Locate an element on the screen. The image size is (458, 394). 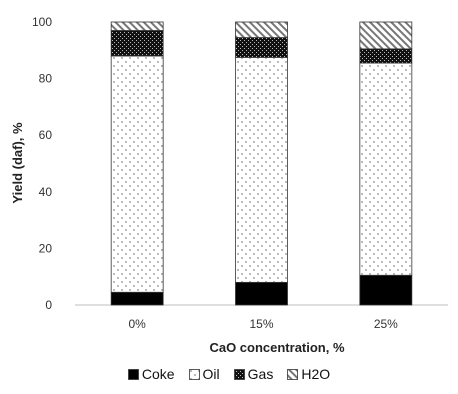
y-tick-label: 80 is located at coordinates (46, 79).